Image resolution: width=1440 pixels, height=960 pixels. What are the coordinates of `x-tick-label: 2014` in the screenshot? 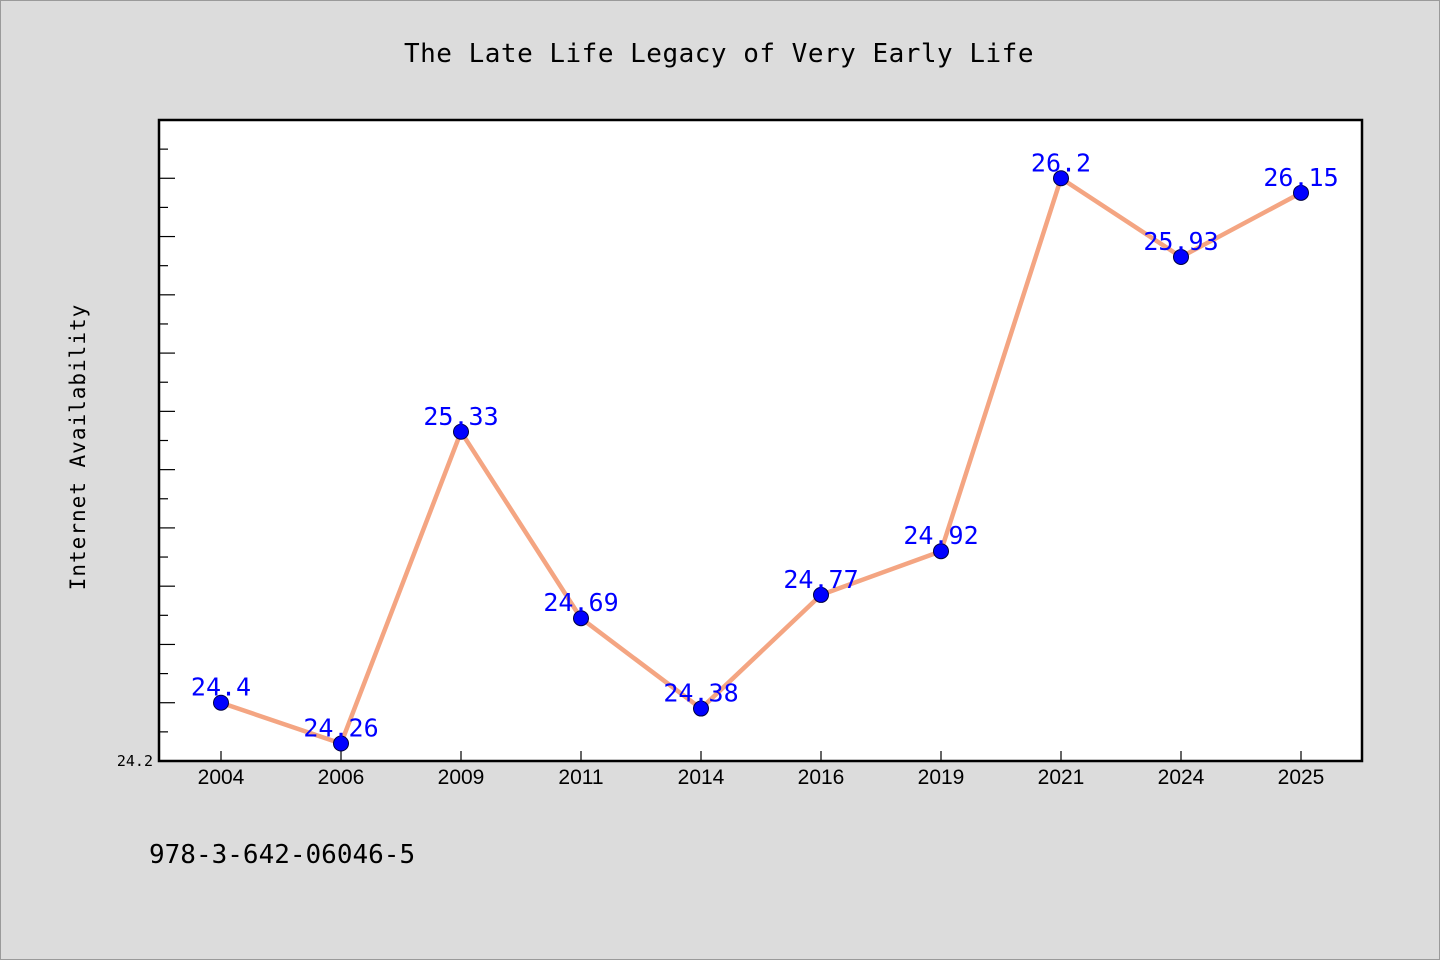 It's located at (701, 777).